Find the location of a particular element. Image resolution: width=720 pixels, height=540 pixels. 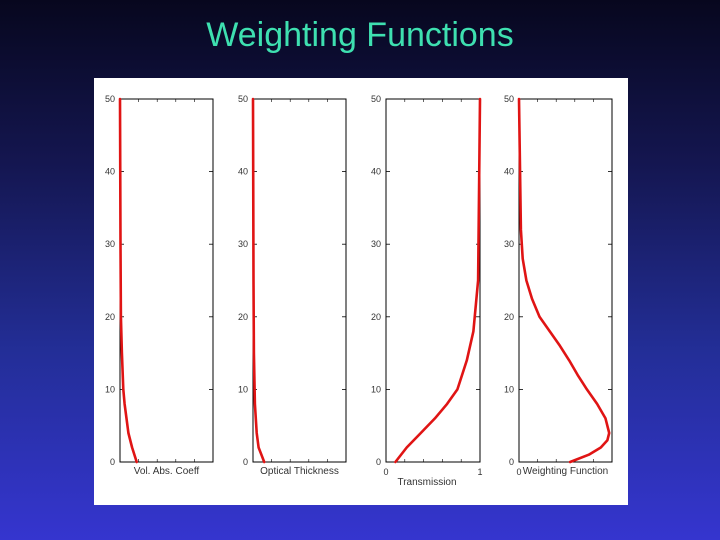

x-axis-label: Optical Thickness is located at coordinates (299, 471).